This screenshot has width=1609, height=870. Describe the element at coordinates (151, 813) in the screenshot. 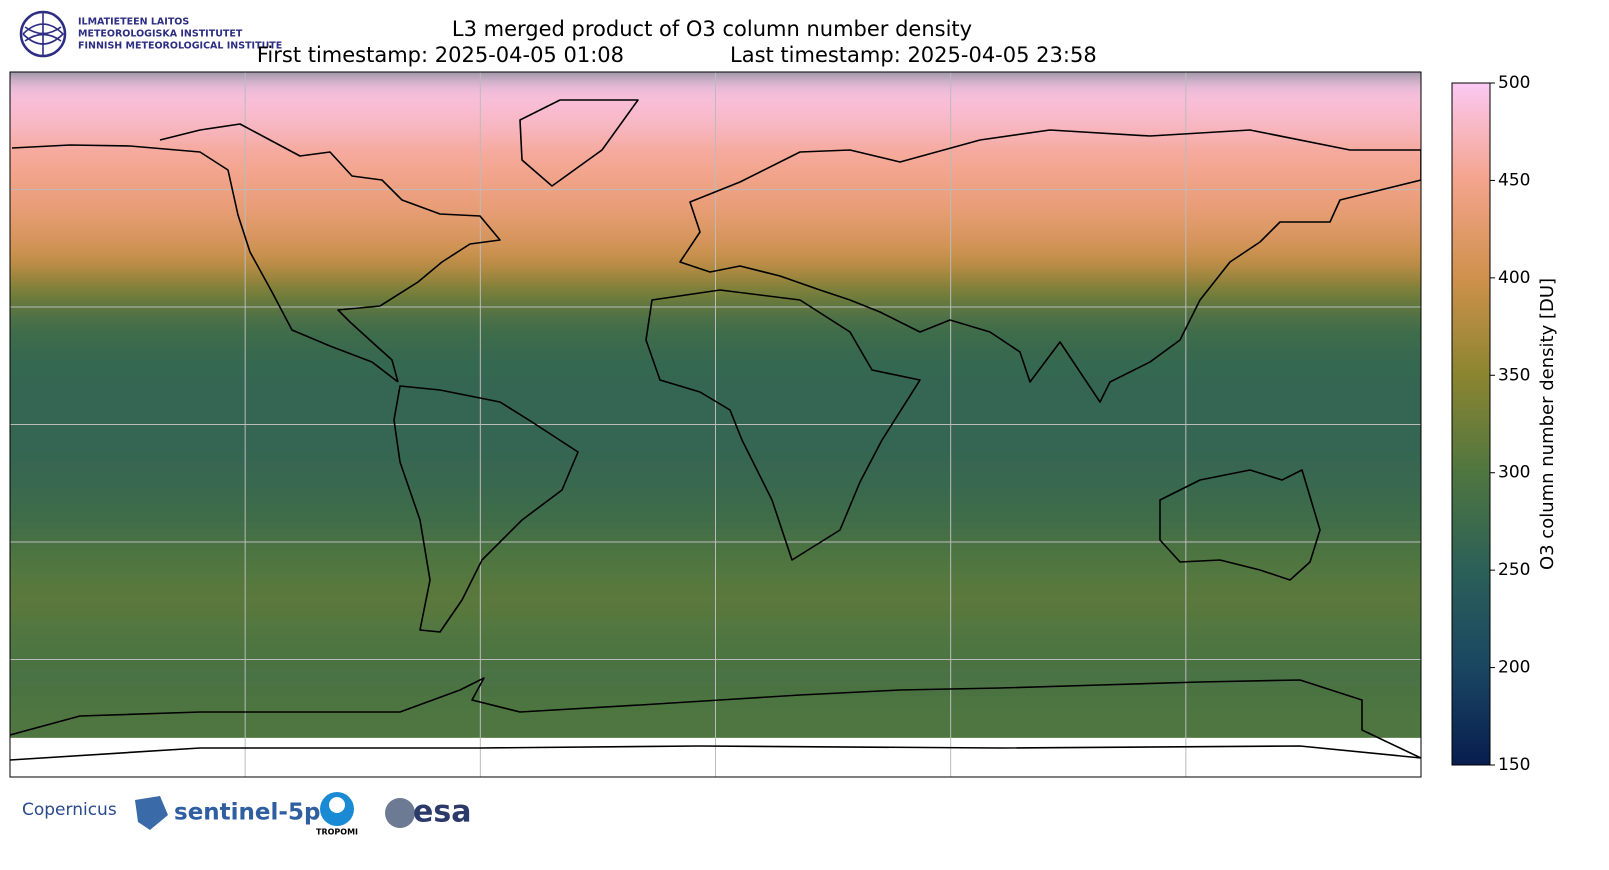

I see `sentinel-icon` at that location.